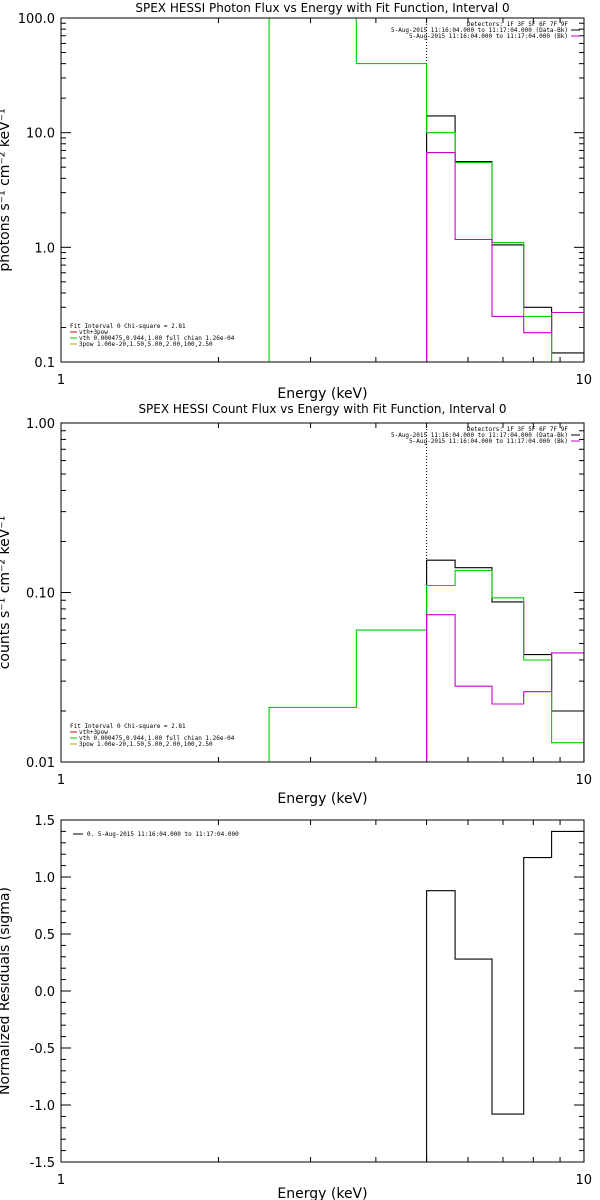  I want to click on y-tick-label: -1.5, so click(42, 1163).